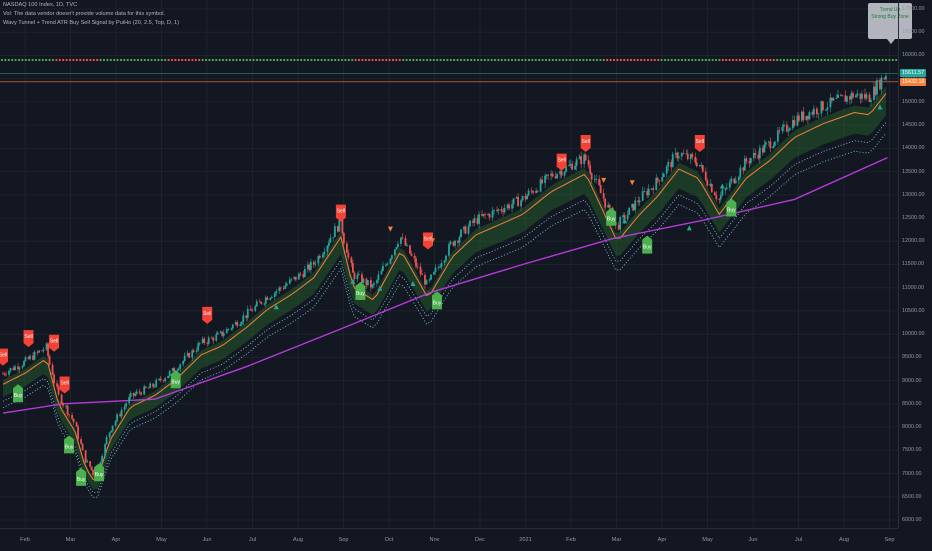 The width and height of the screenshot is (932, 551). Describe the element at coordinates (913, 148) in the screenshot. I see `price-tick-label: 14000.00` at that location.